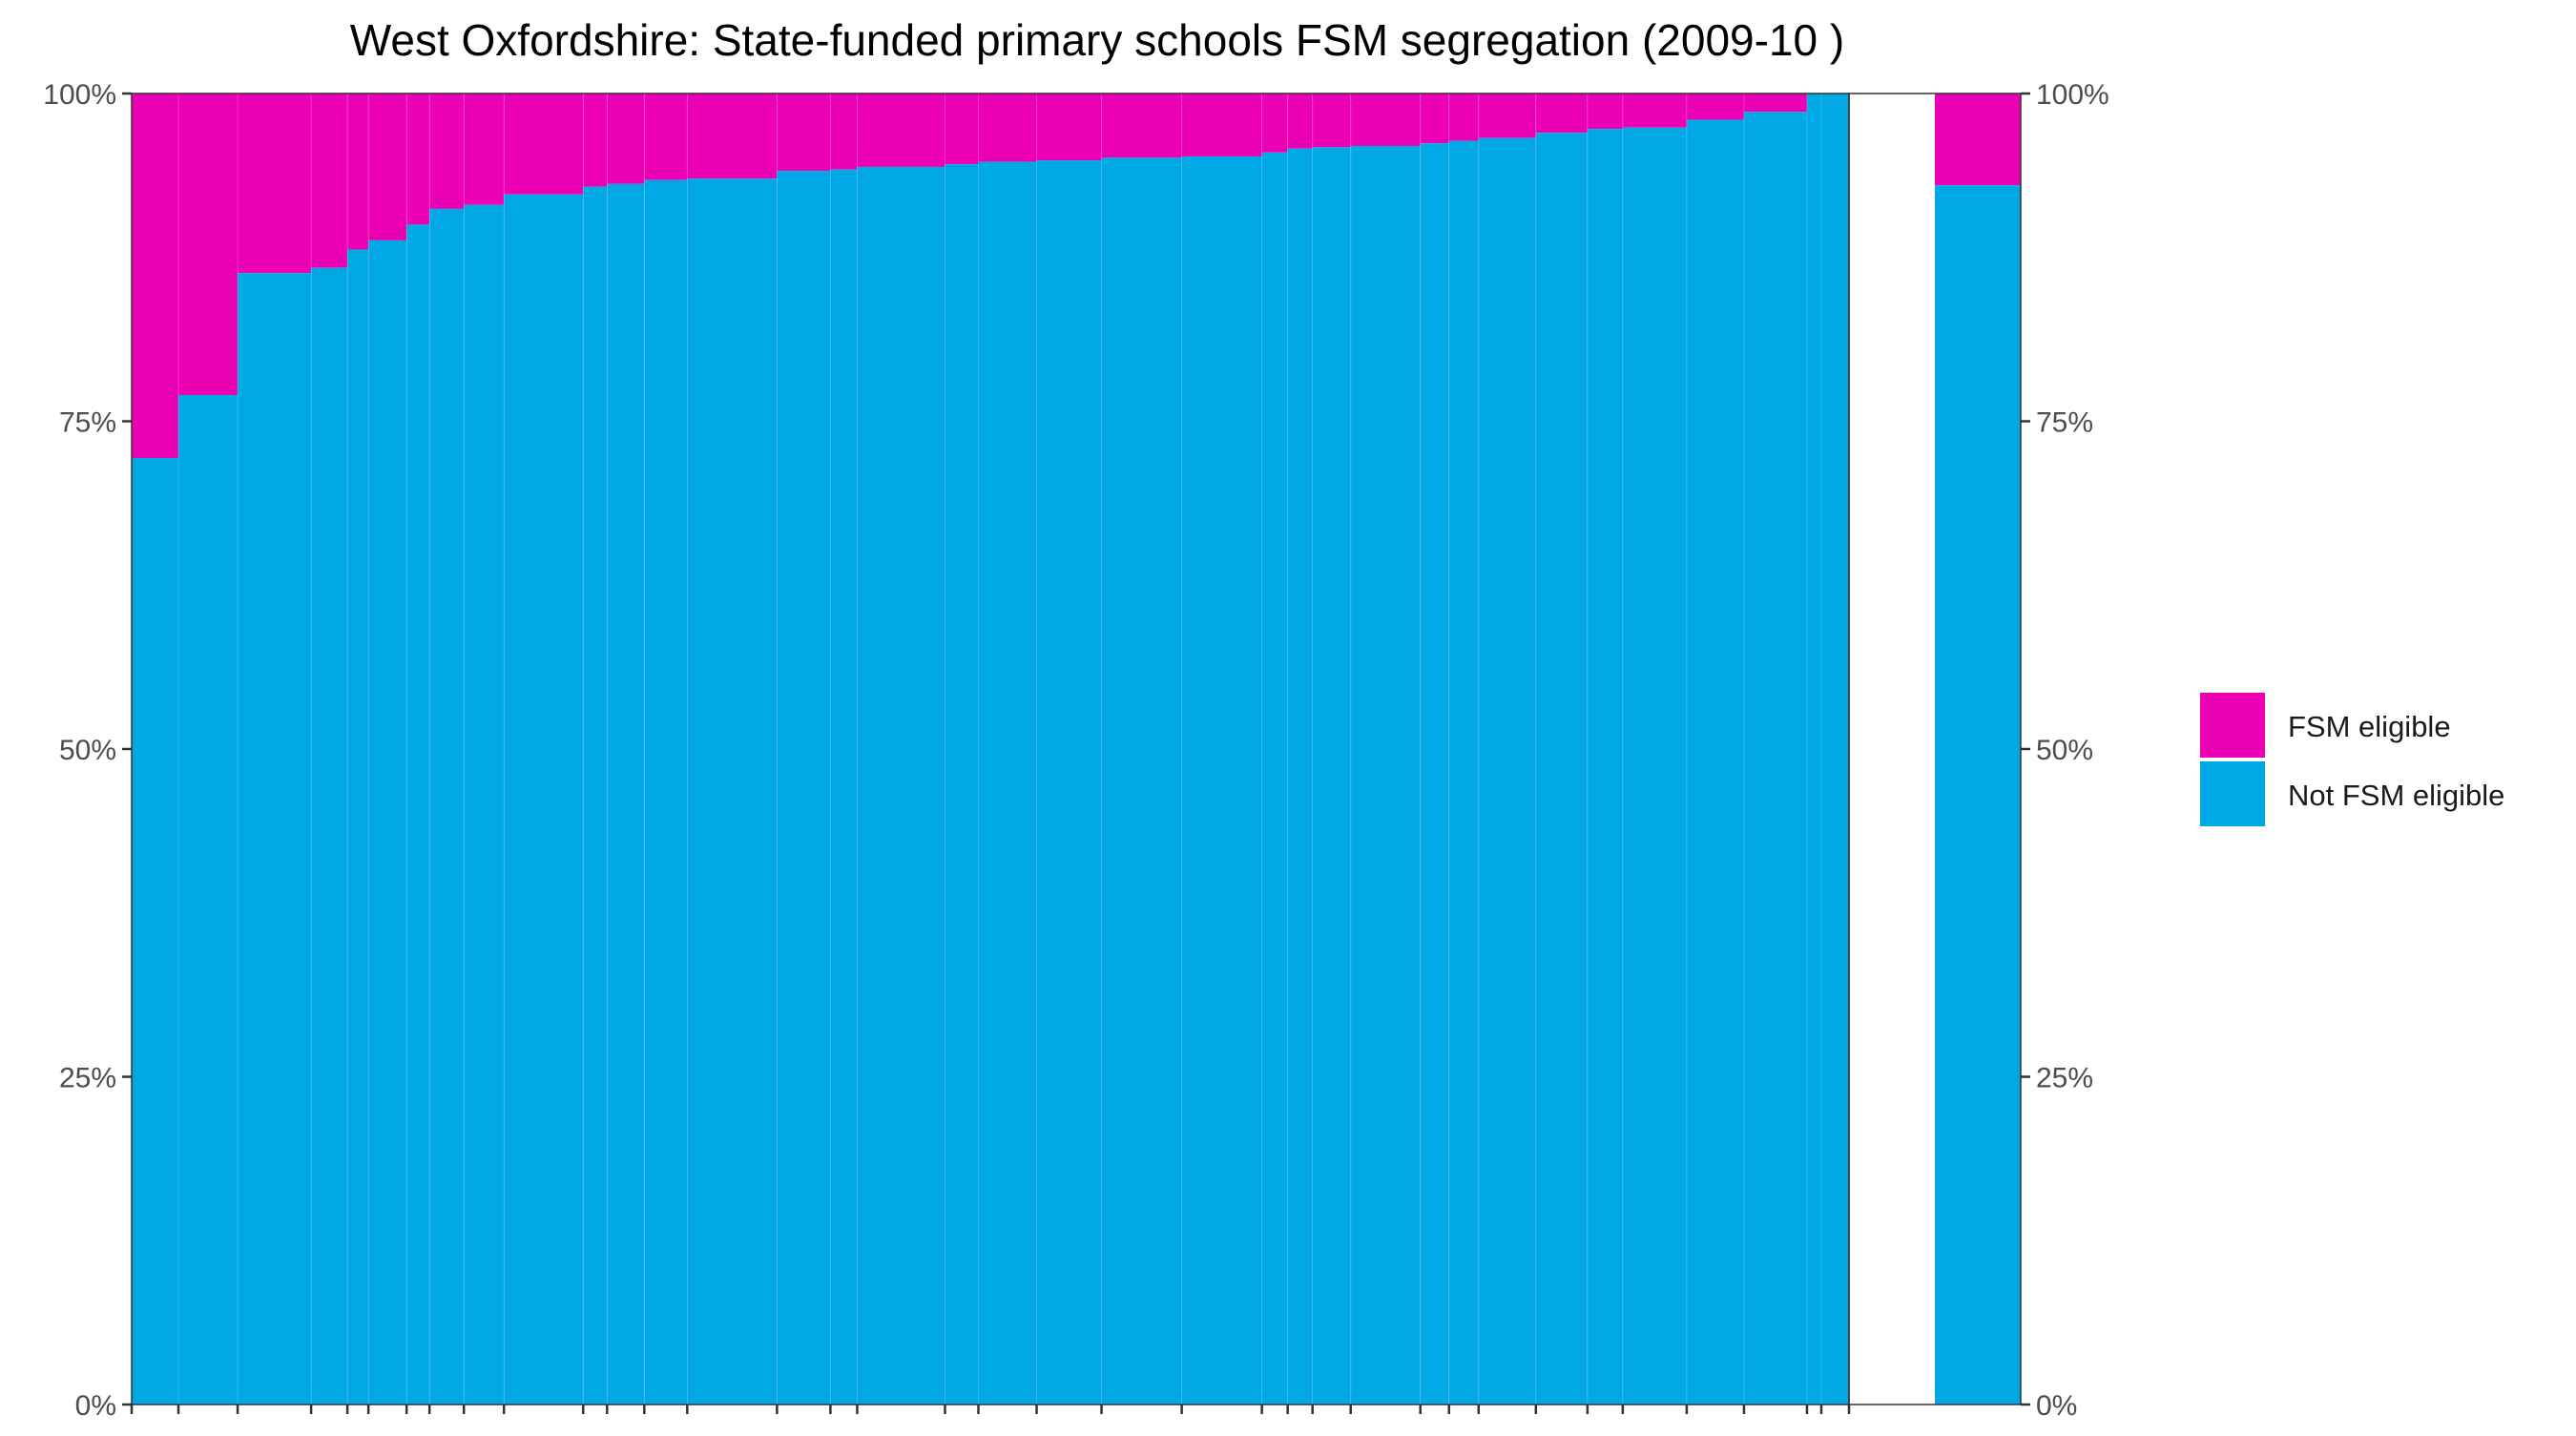 The height and width of the screenshot is (1436, 2576). I want to click on overall-panel, so click(1935, 749).